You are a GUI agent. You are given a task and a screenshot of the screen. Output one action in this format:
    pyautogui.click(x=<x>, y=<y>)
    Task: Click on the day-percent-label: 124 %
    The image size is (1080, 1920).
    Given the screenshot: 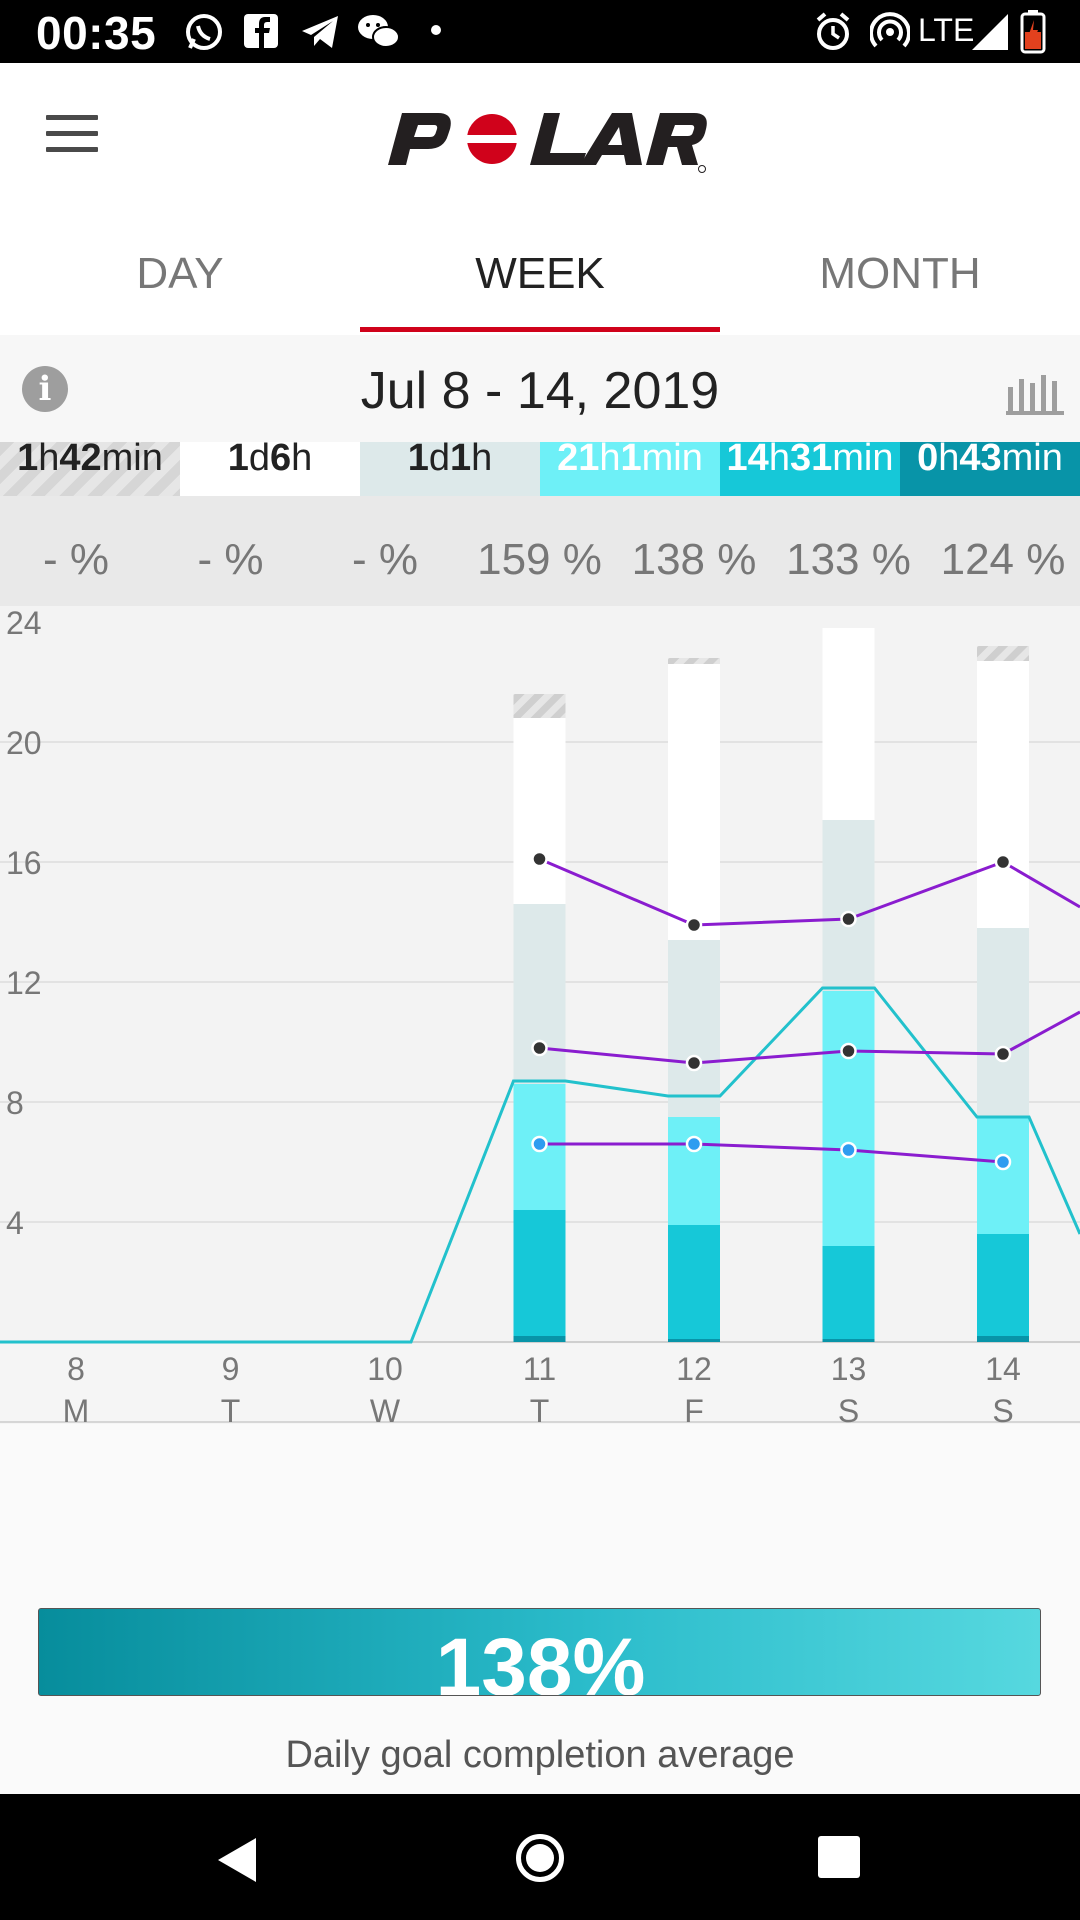 What is the action you would take?
    pyautogui.click(x=1003, y=559)
    